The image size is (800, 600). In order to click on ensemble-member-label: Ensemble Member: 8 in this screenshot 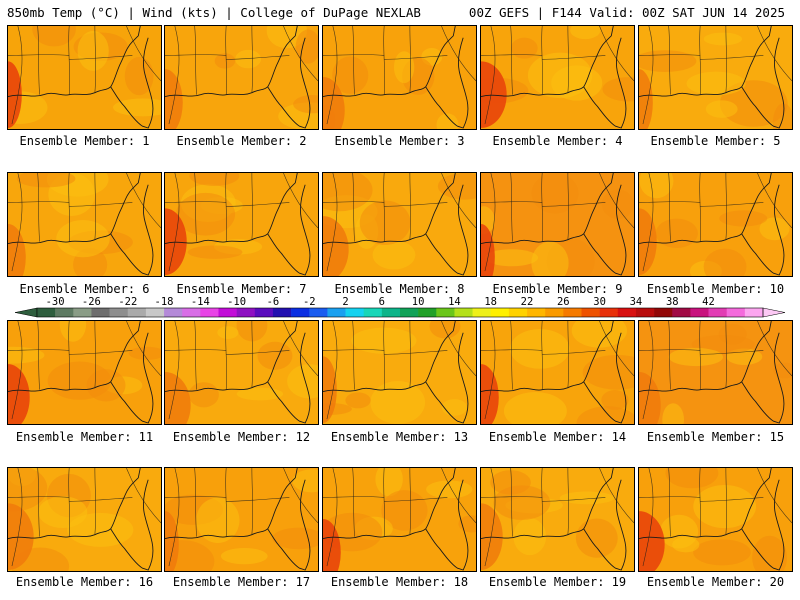, I will do `click(399, 289)`.